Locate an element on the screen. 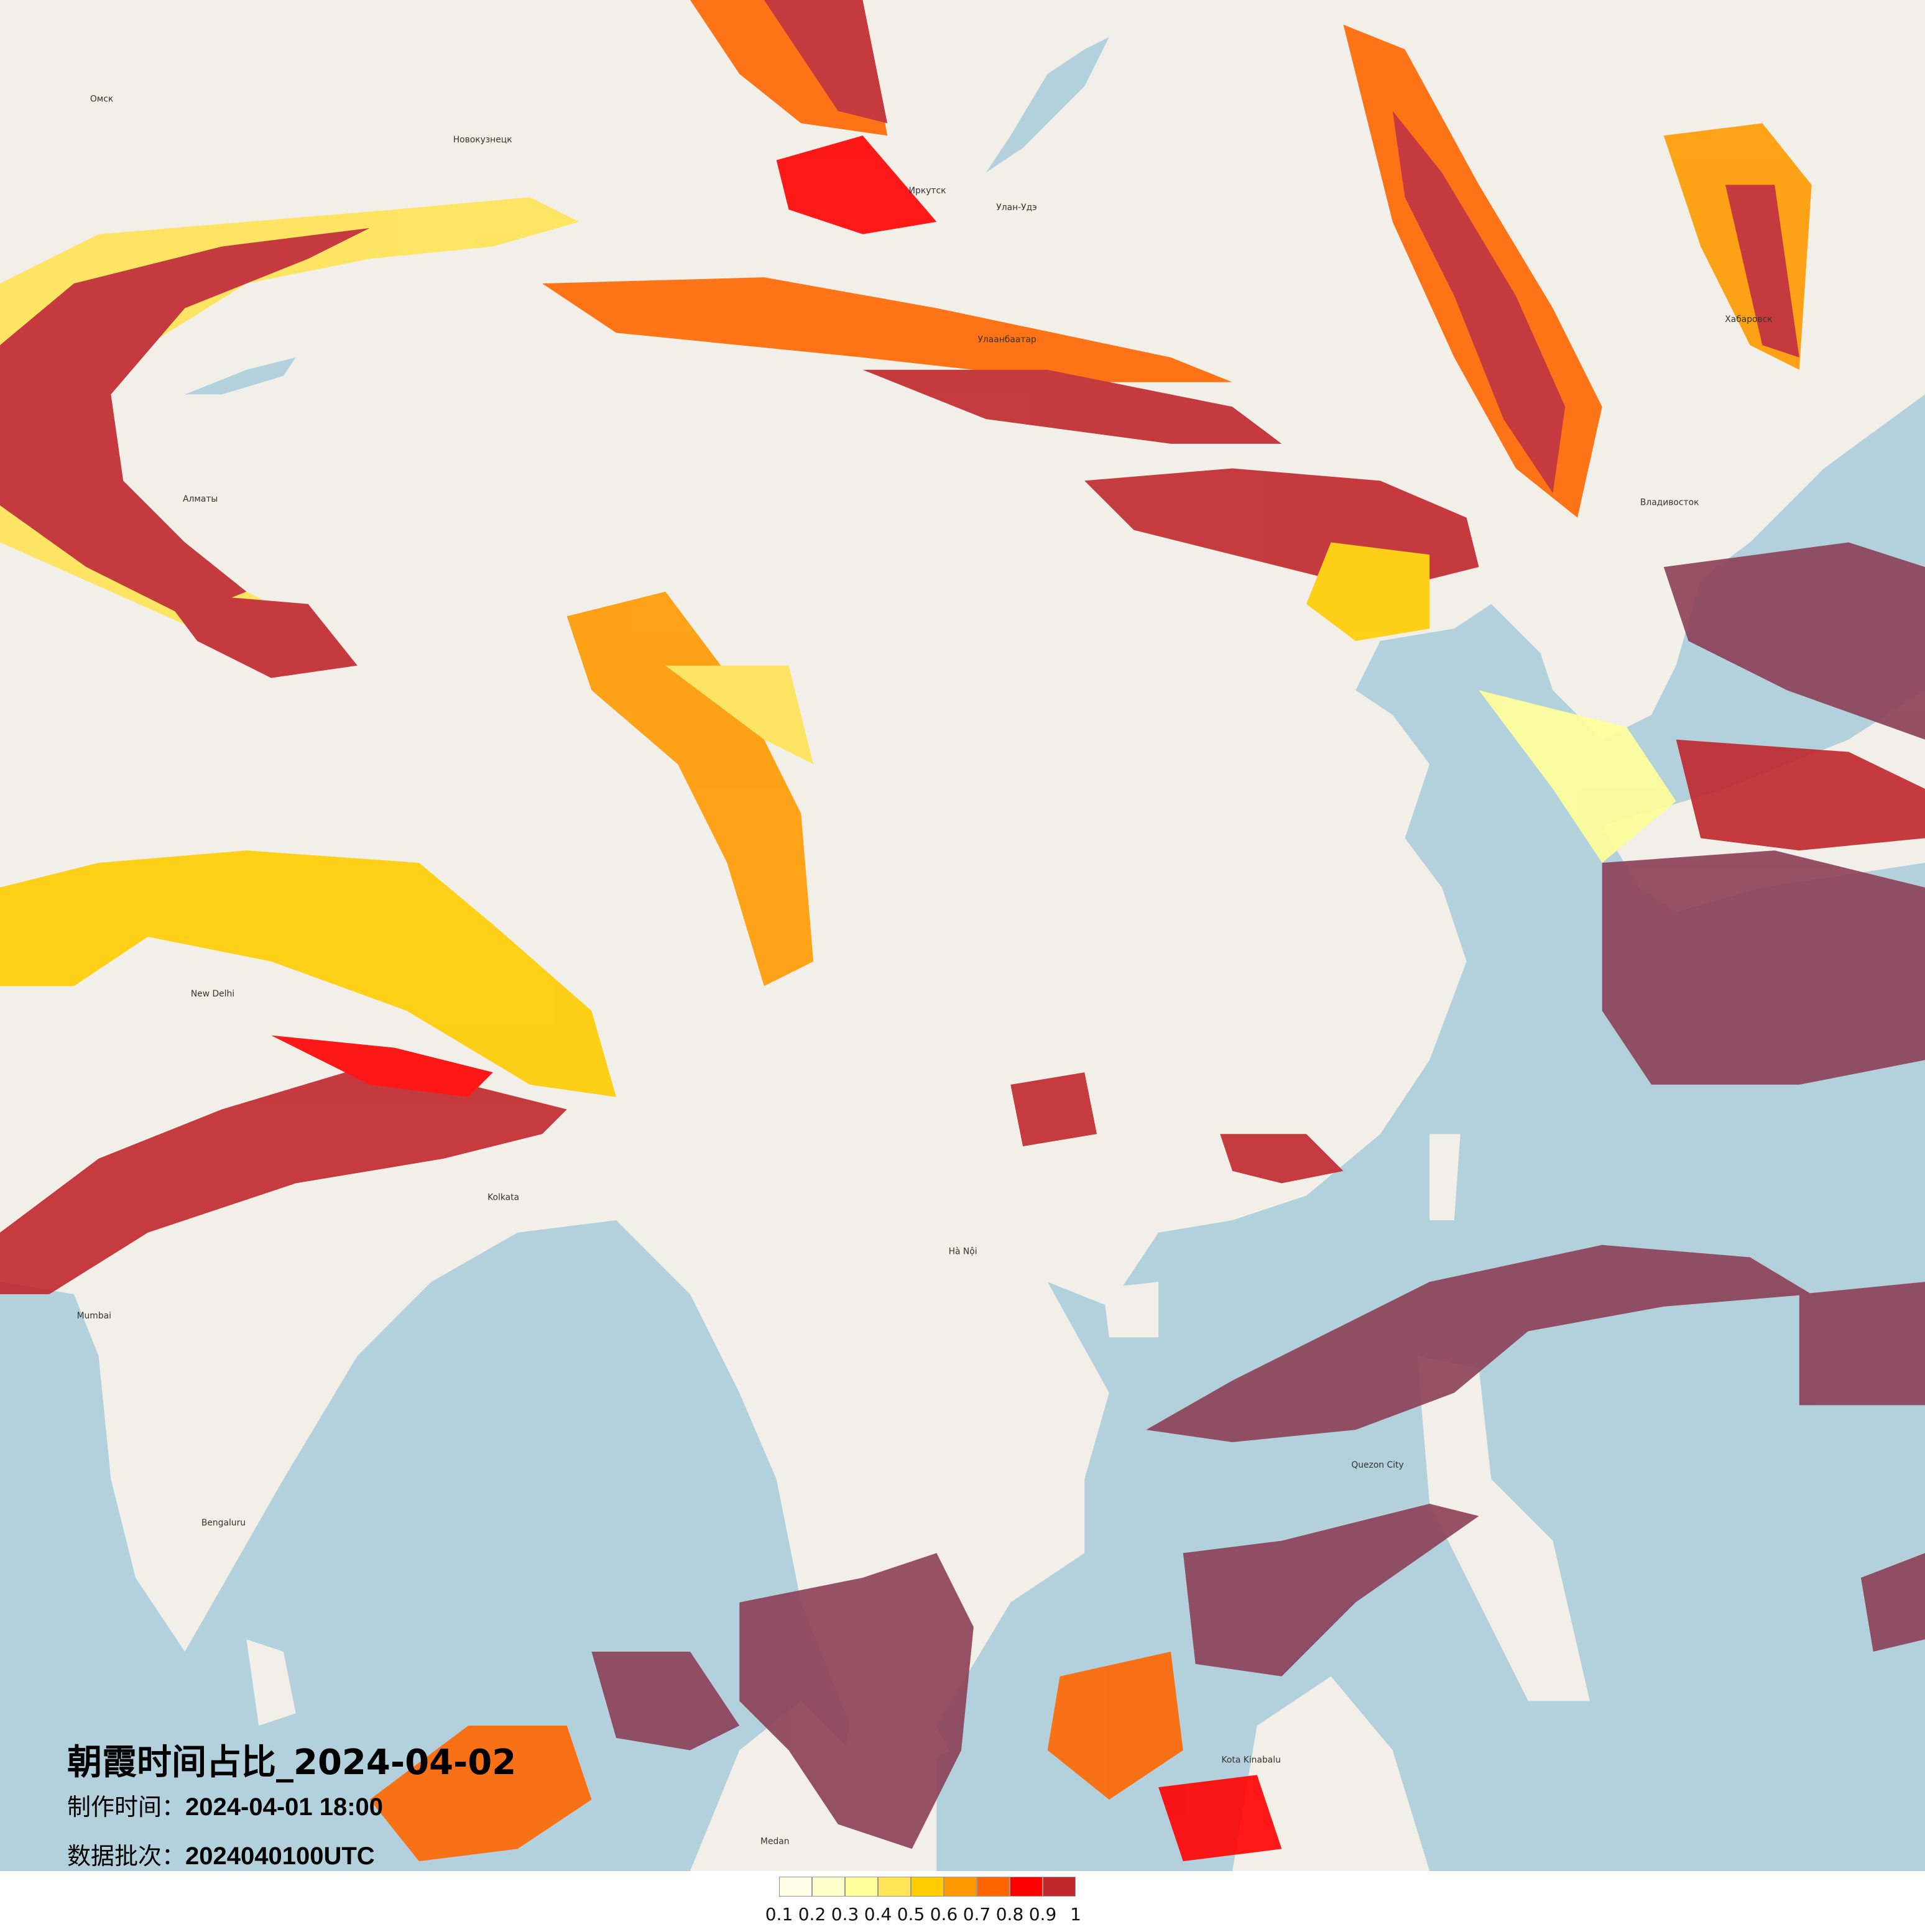 The height and width of the screenshot is (1932, 1925). place-label: Kota Kinabalu is located at coordinates (1251, 1760).